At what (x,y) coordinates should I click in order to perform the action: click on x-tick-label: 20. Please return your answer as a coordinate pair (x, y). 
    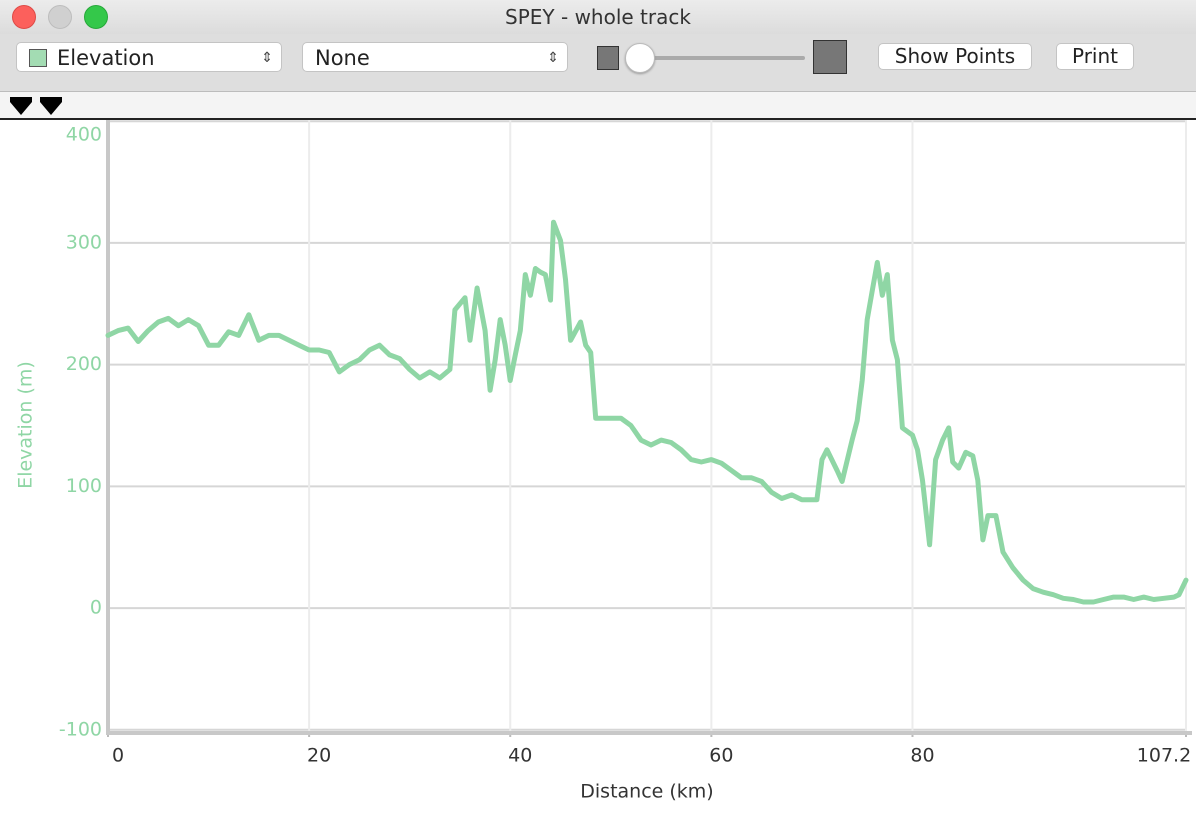
    Looking at the image, I should click on (319, 756).